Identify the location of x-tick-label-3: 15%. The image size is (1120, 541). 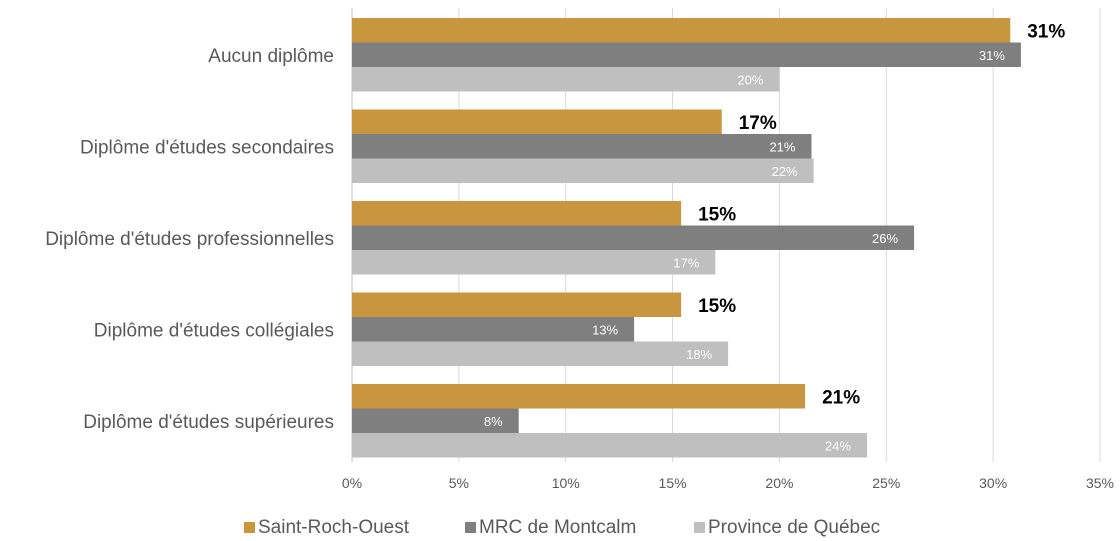
(673, 483).